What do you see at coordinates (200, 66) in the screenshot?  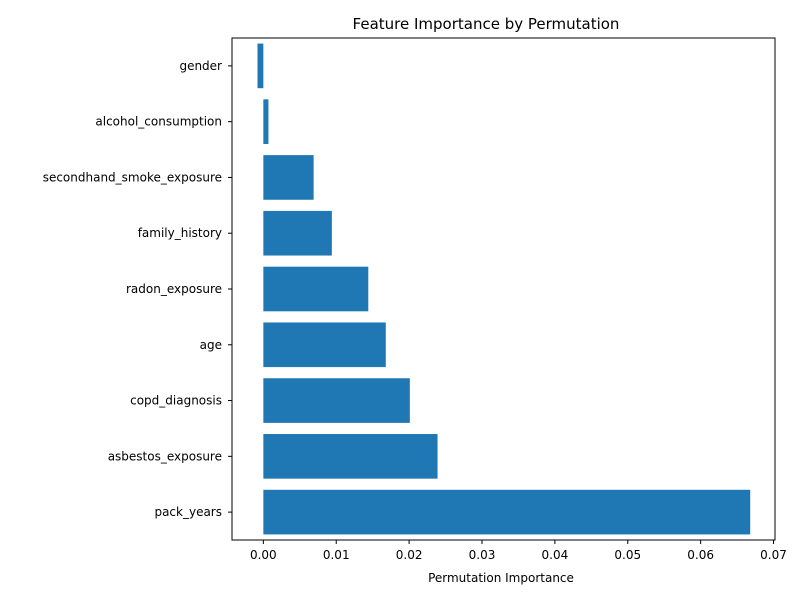 I see `y-tick-label: gender` at bounding box center [200, 66].